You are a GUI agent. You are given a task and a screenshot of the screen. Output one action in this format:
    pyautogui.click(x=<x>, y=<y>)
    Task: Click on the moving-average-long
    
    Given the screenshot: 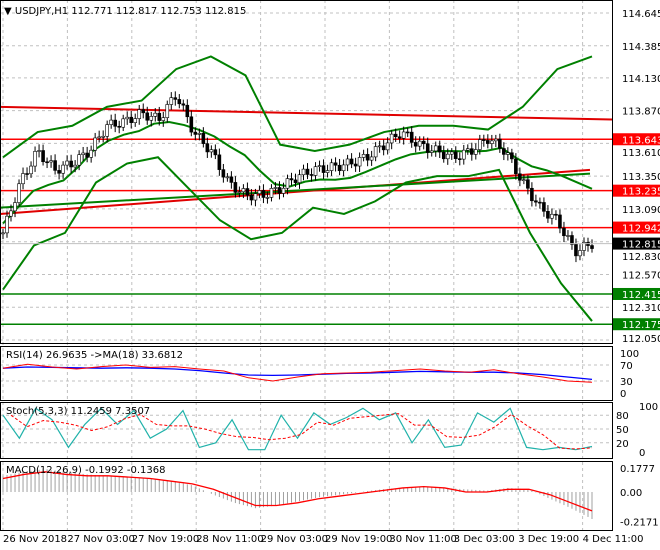 What is the action you would take?
    pyautogui.click(x=295, y=190)
    